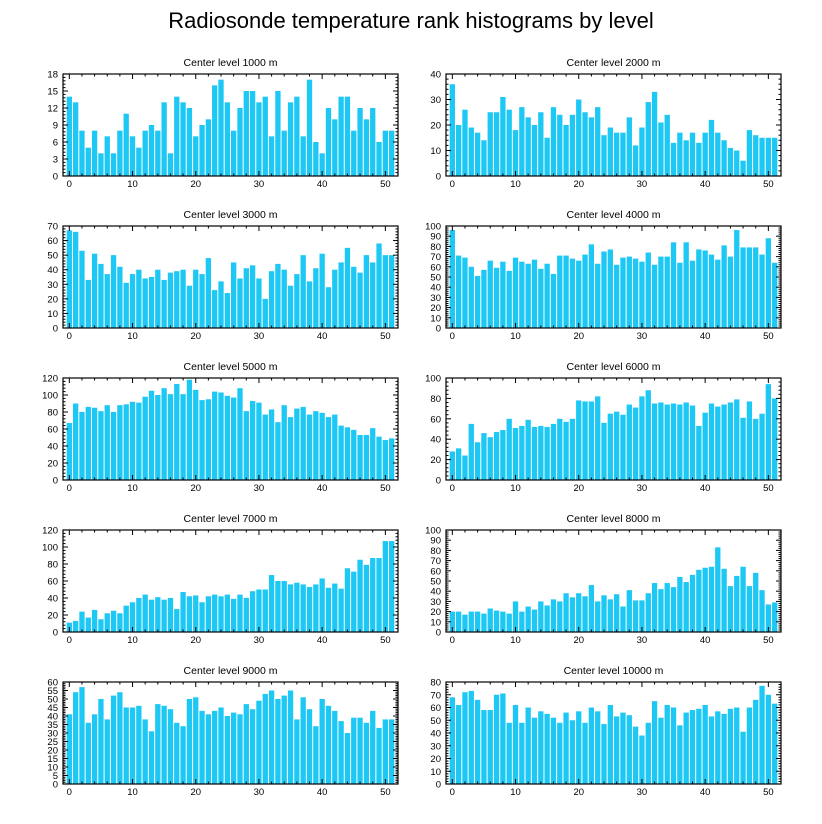  Describe the element at coordinates (435, 288) in the screenshot. I see `y-tick-label: 40` at that location.